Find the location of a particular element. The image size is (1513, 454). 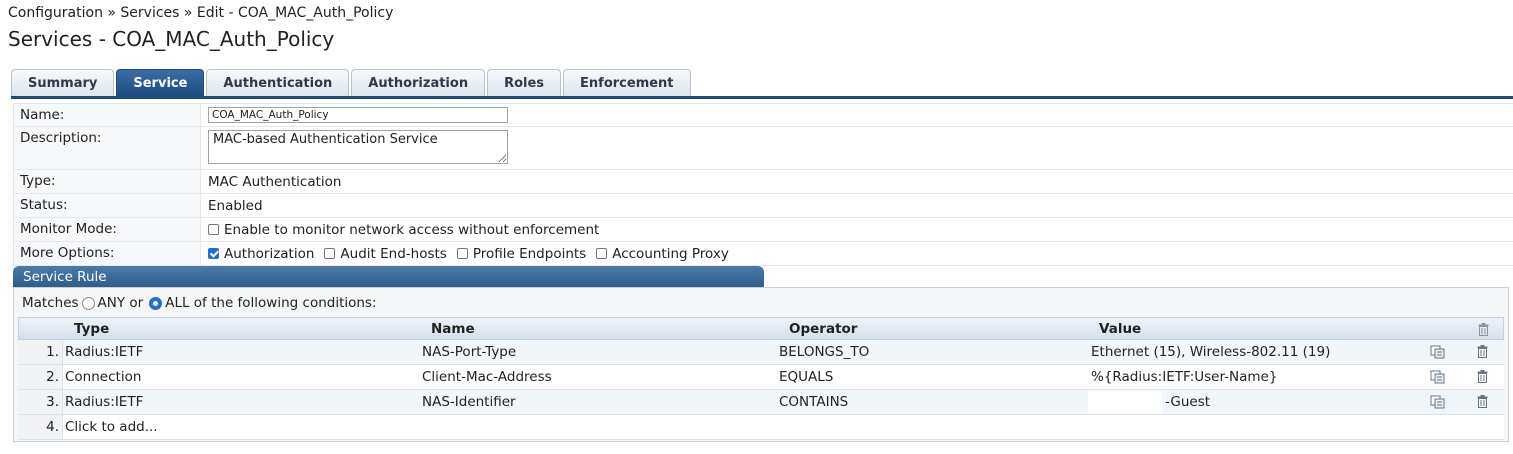

description-textarea: MAC-based Authentication Service is located at coordinates (358, 147).